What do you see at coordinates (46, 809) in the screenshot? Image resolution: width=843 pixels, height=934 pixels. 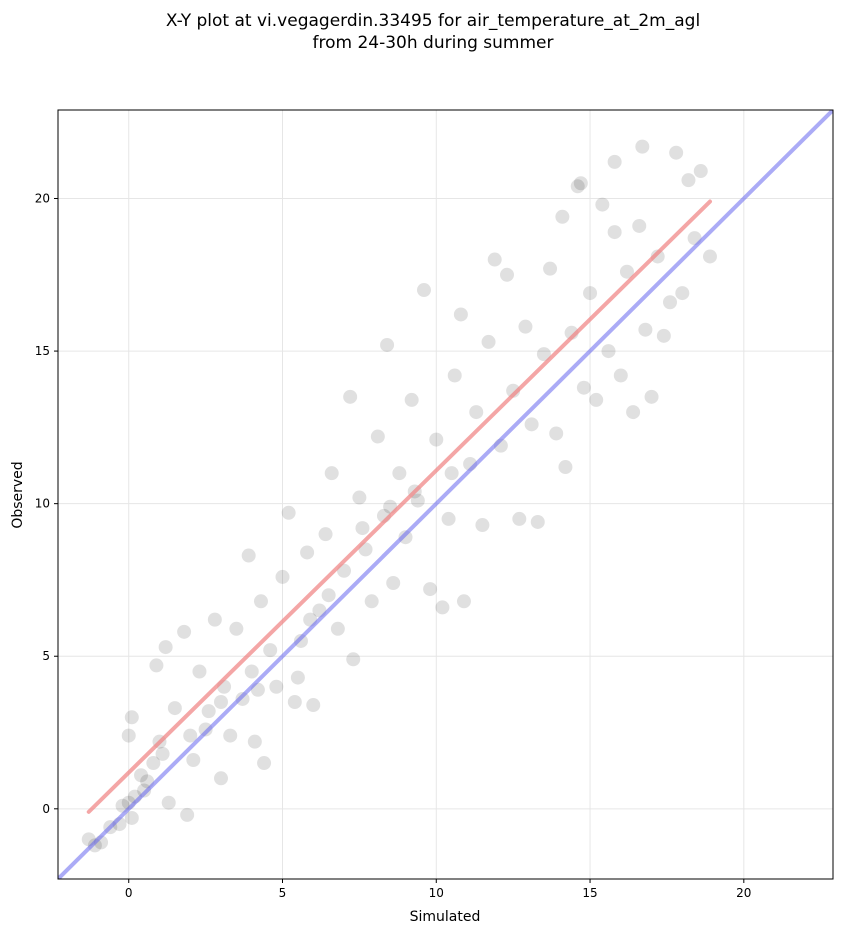 I see `y-tick-label: 0` at bounding box center [46, 809].